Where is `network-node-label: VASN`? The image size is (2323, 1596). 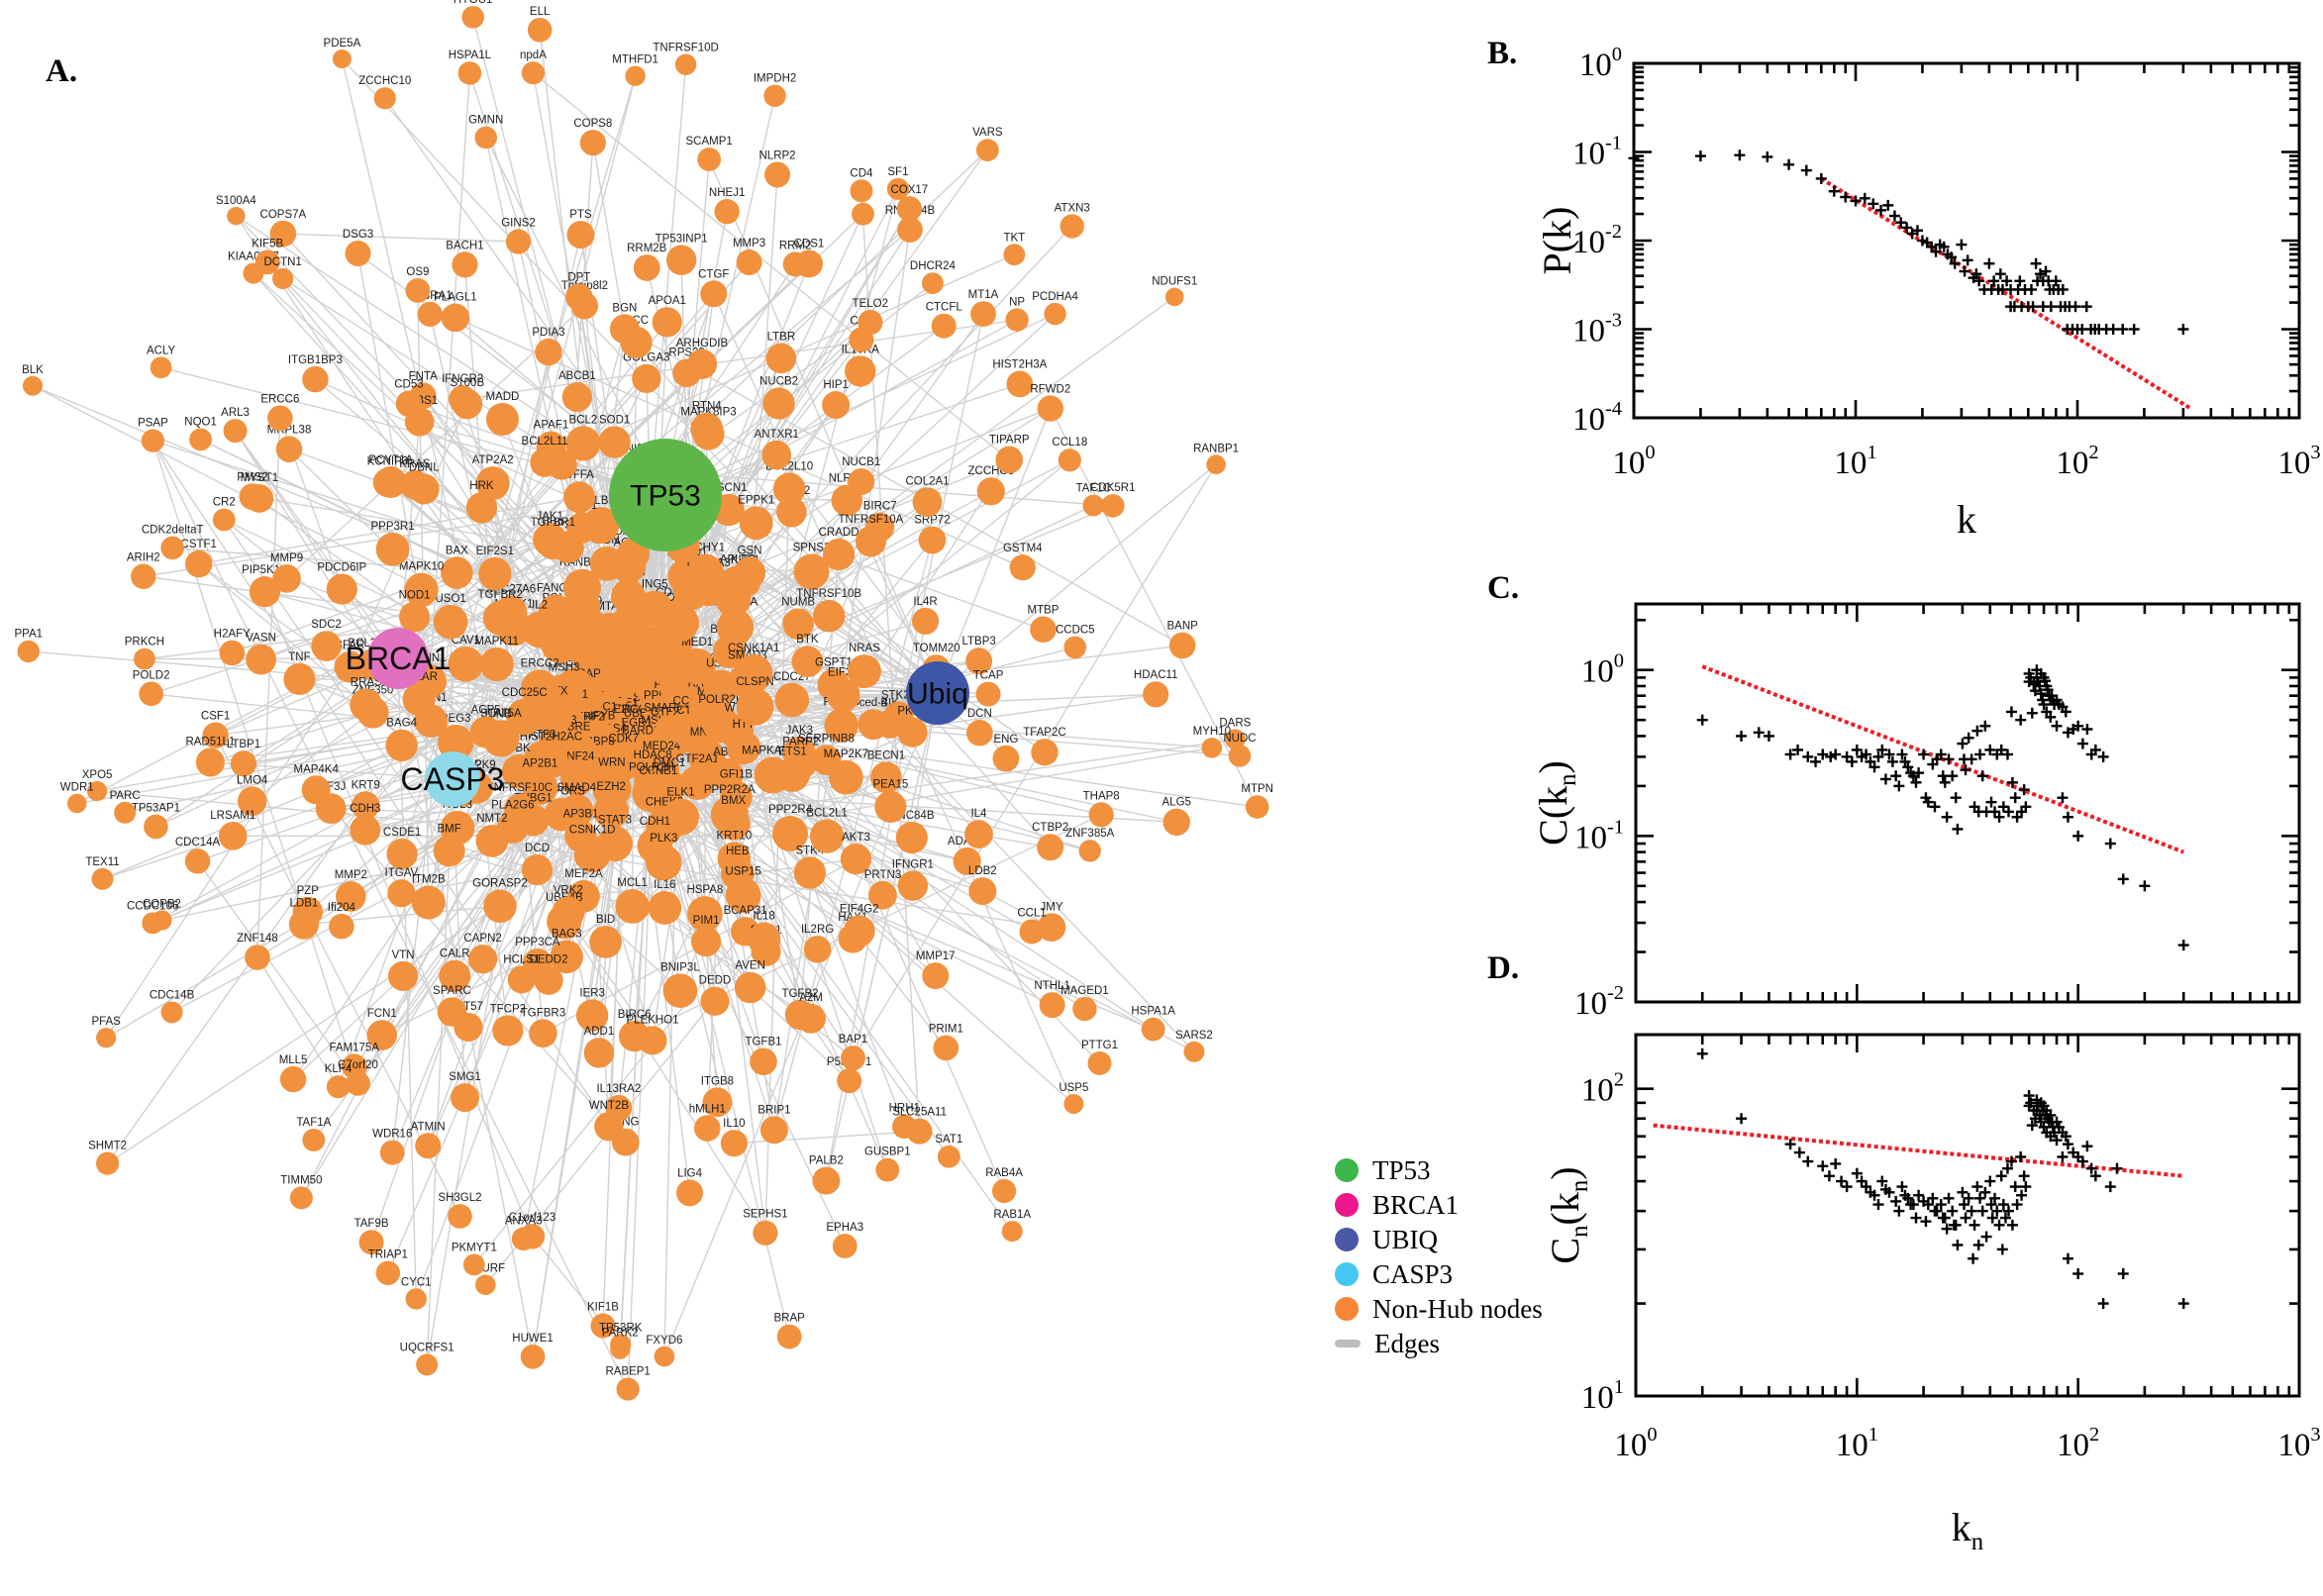 network-node-label: VASN is located at coordinates (261, 639).